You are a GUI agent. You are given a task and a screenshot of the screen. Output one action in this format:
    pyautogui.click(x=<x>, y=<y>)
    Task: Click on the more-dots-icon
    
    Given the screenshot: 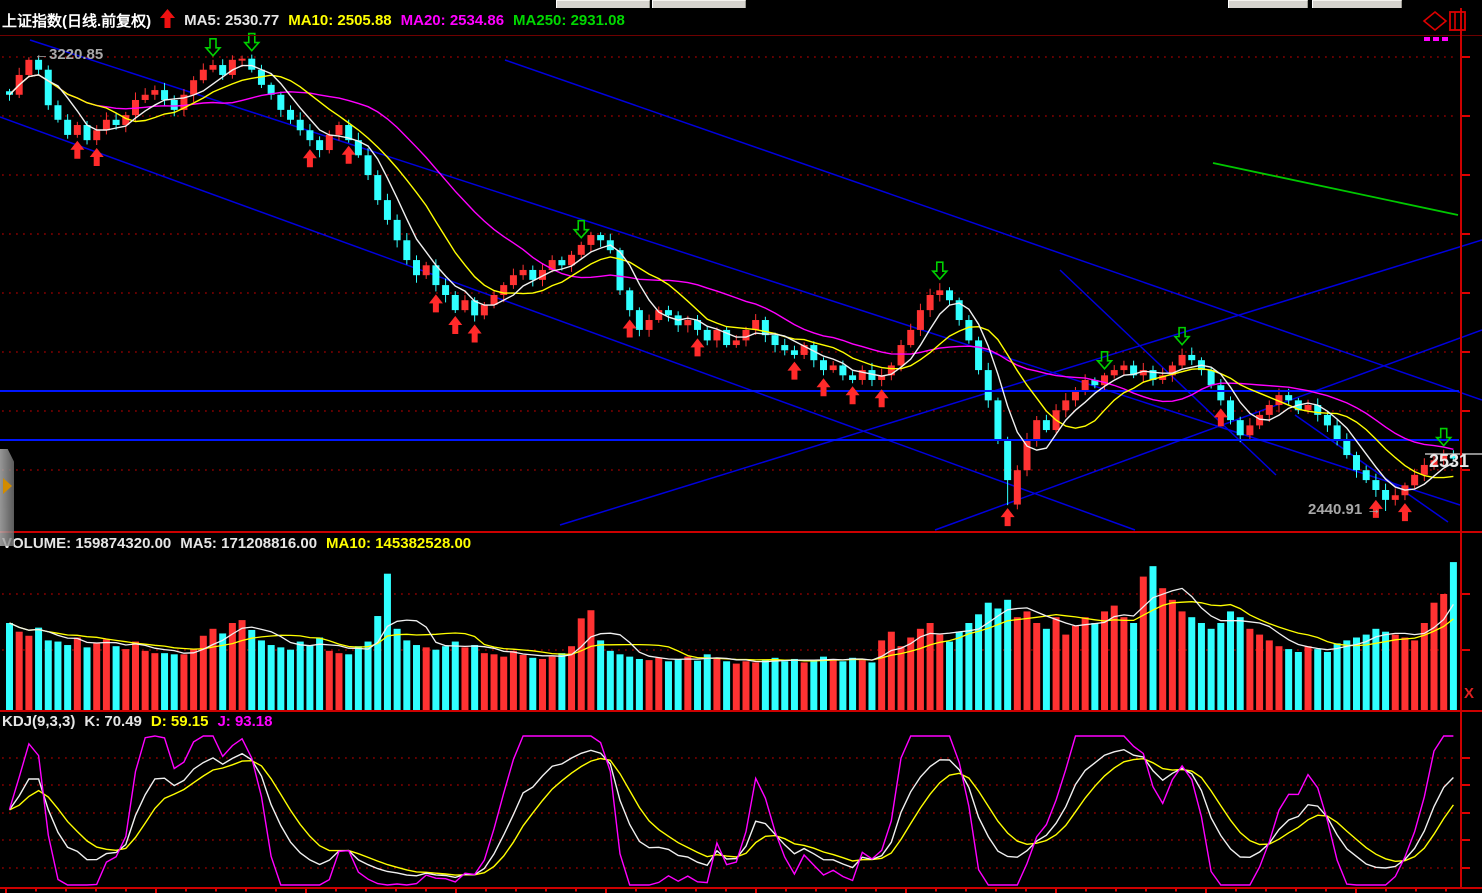 What is the action you would take?
    pyautogui.click(x=1436, y=39)
    